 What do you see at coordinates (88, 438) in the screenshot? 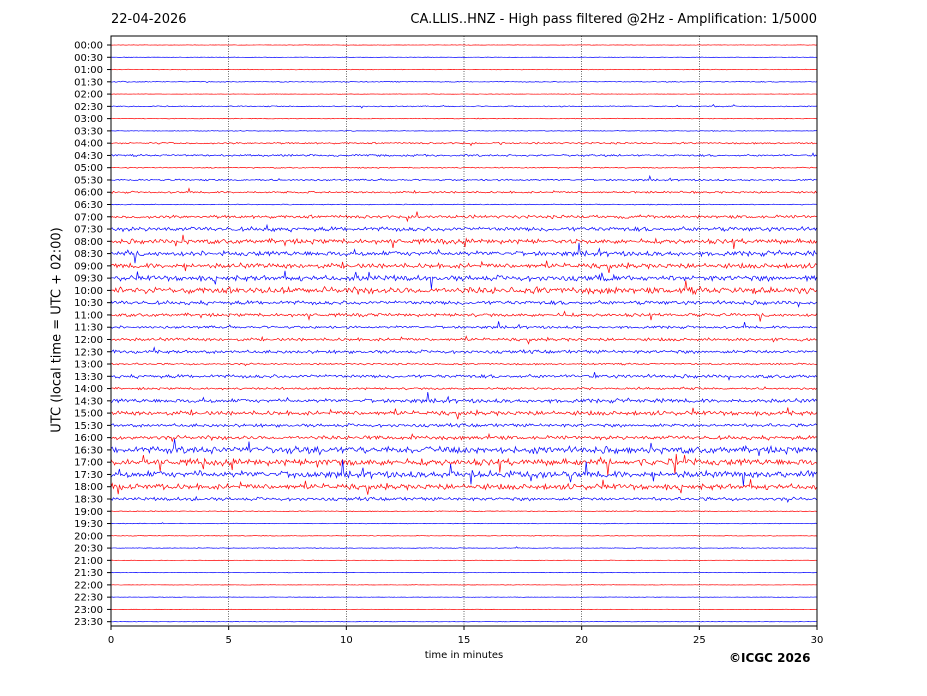
I see `y-tick-label-1600: 16:00` at bounding box center [88, 438].